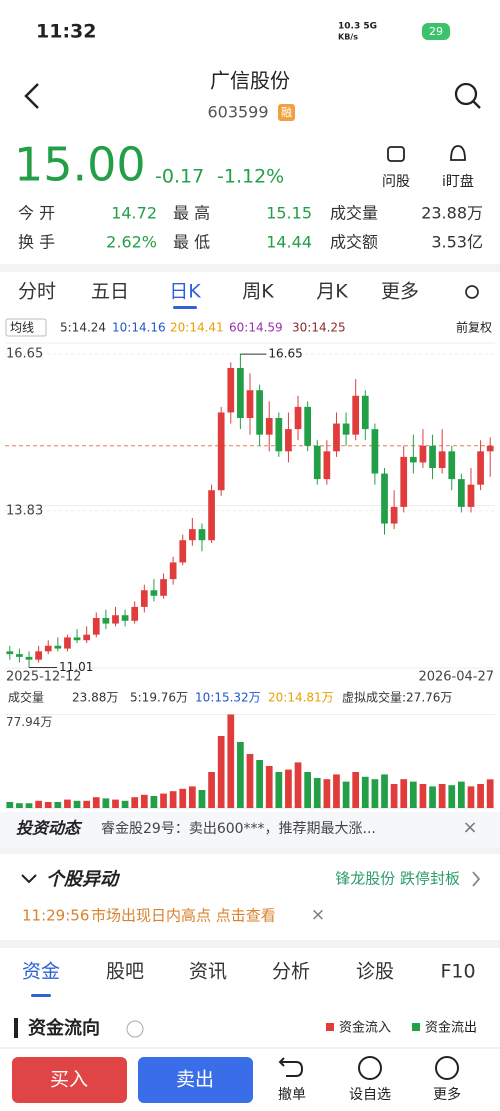  I want to click on low-label: 11.01, so click(76, 667).